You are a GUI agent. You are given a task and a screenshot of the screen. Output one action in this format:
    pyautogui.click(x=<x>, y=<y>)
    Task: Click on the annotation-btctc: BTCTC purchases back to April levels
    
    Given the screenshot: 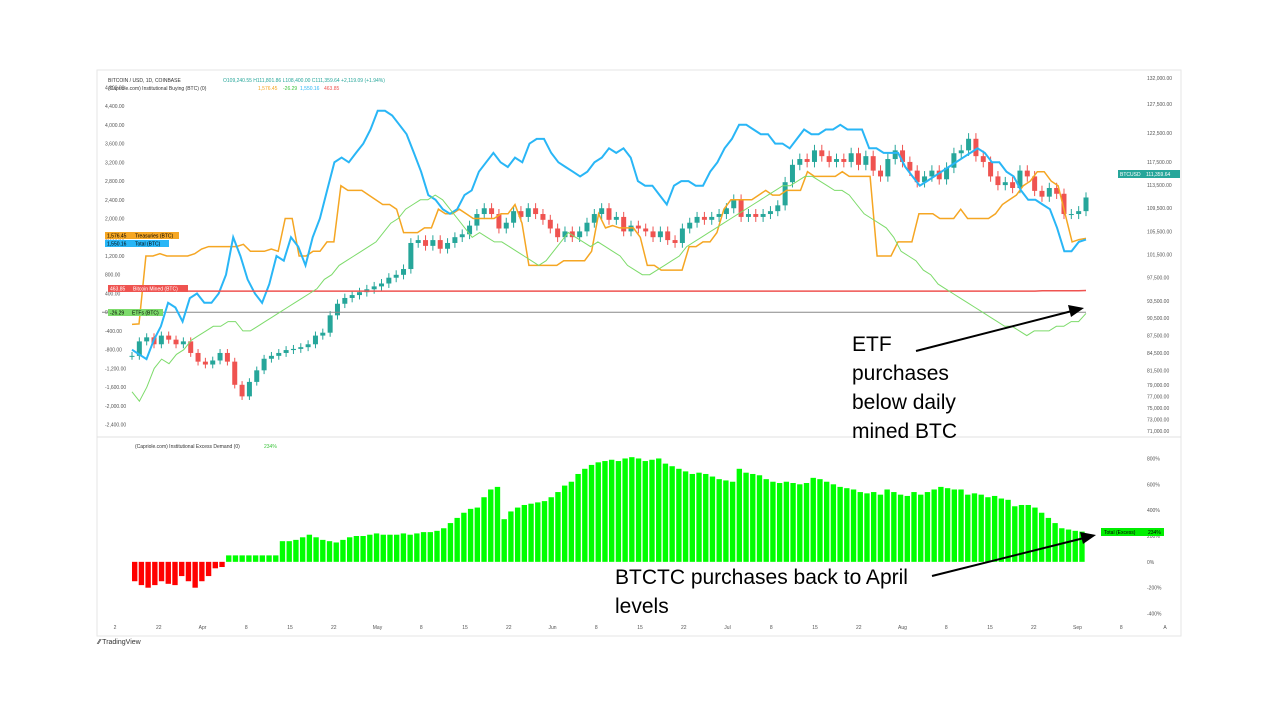 What is the action you would take?
    pyautogui.click(x=761, y=592)
    